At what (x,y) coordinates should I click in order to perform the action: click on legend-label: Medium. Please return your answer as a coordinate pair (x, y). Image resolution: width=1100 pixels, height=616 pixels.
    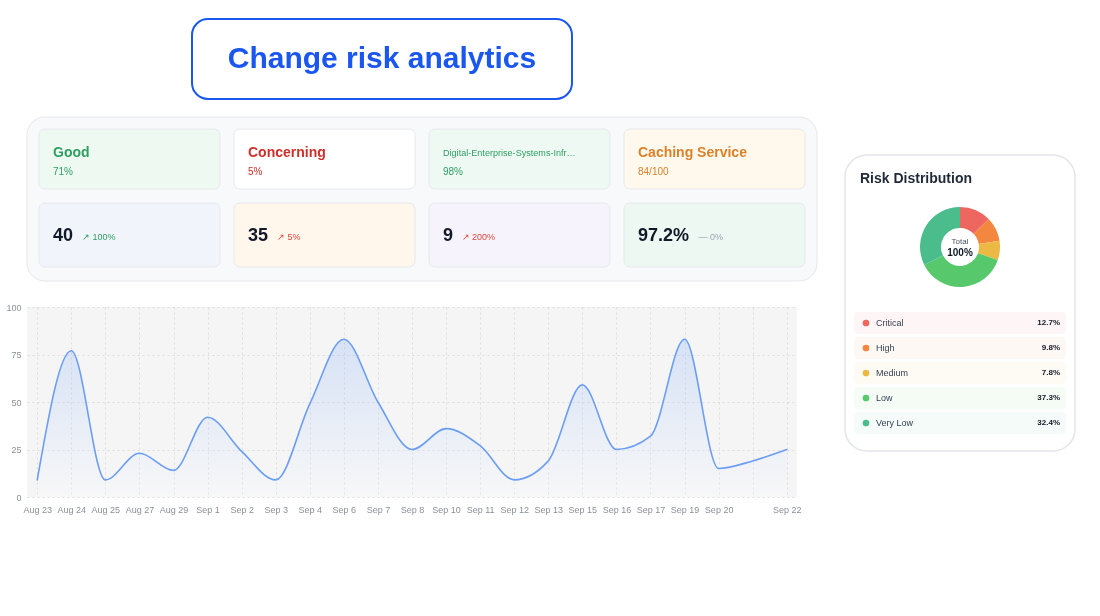
    Looking at the image, I should click on (892, 373).